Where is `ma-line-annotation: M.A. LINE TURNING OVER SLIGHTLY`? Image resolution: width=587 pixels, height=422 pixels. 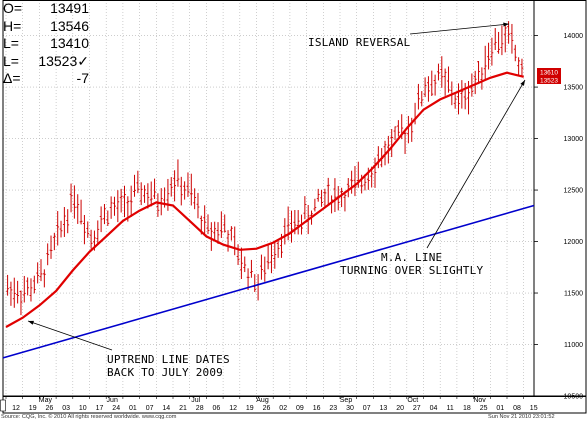 ma-line-annotation: M.A. LINE TURNING OVER SLIGHTLY is located at coordinates (412, 264).